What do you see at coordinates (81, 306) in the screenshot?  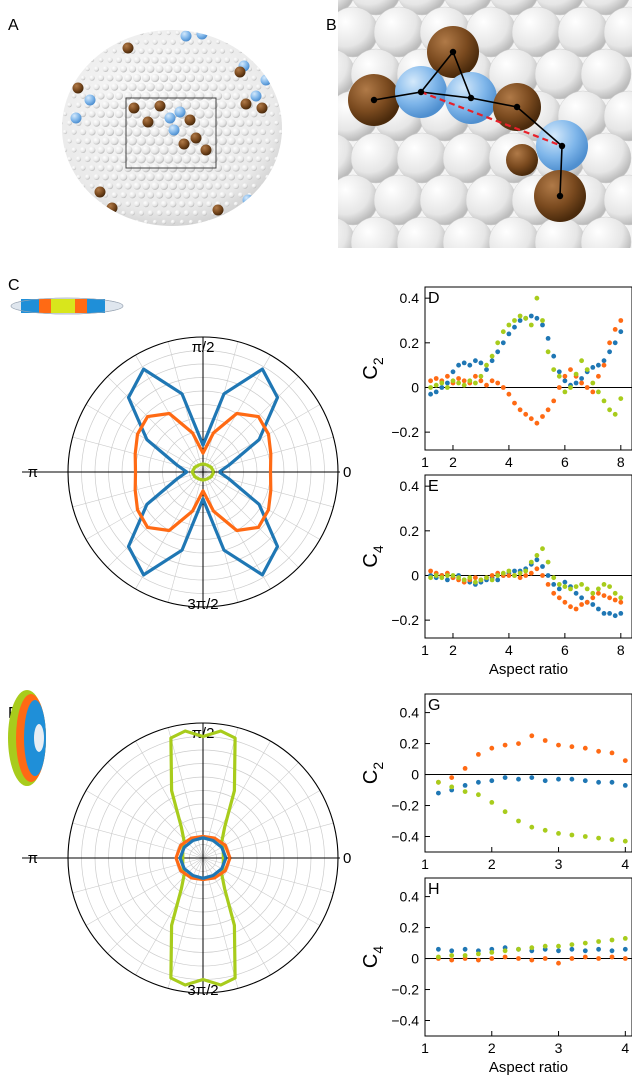 I see `ellipsoid-band` at bounding box center [81, 306].